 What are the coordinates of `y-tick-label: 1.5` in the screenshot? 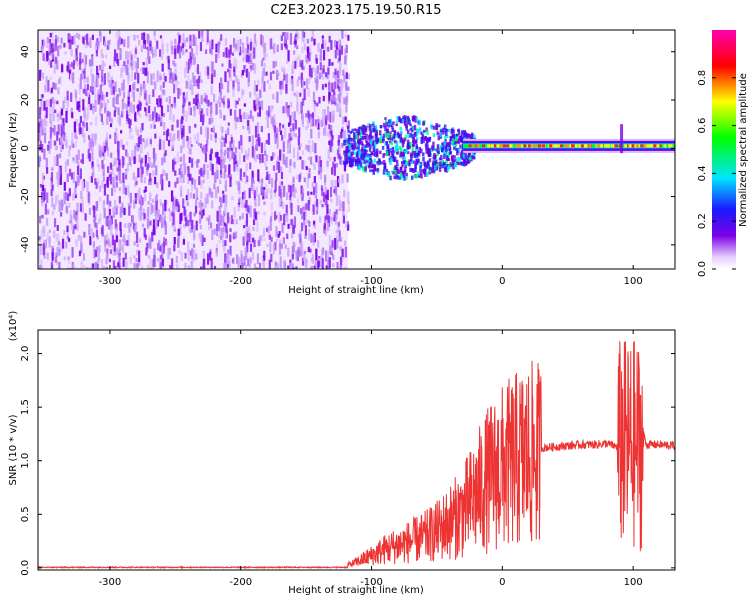 It's located at (25, 407).